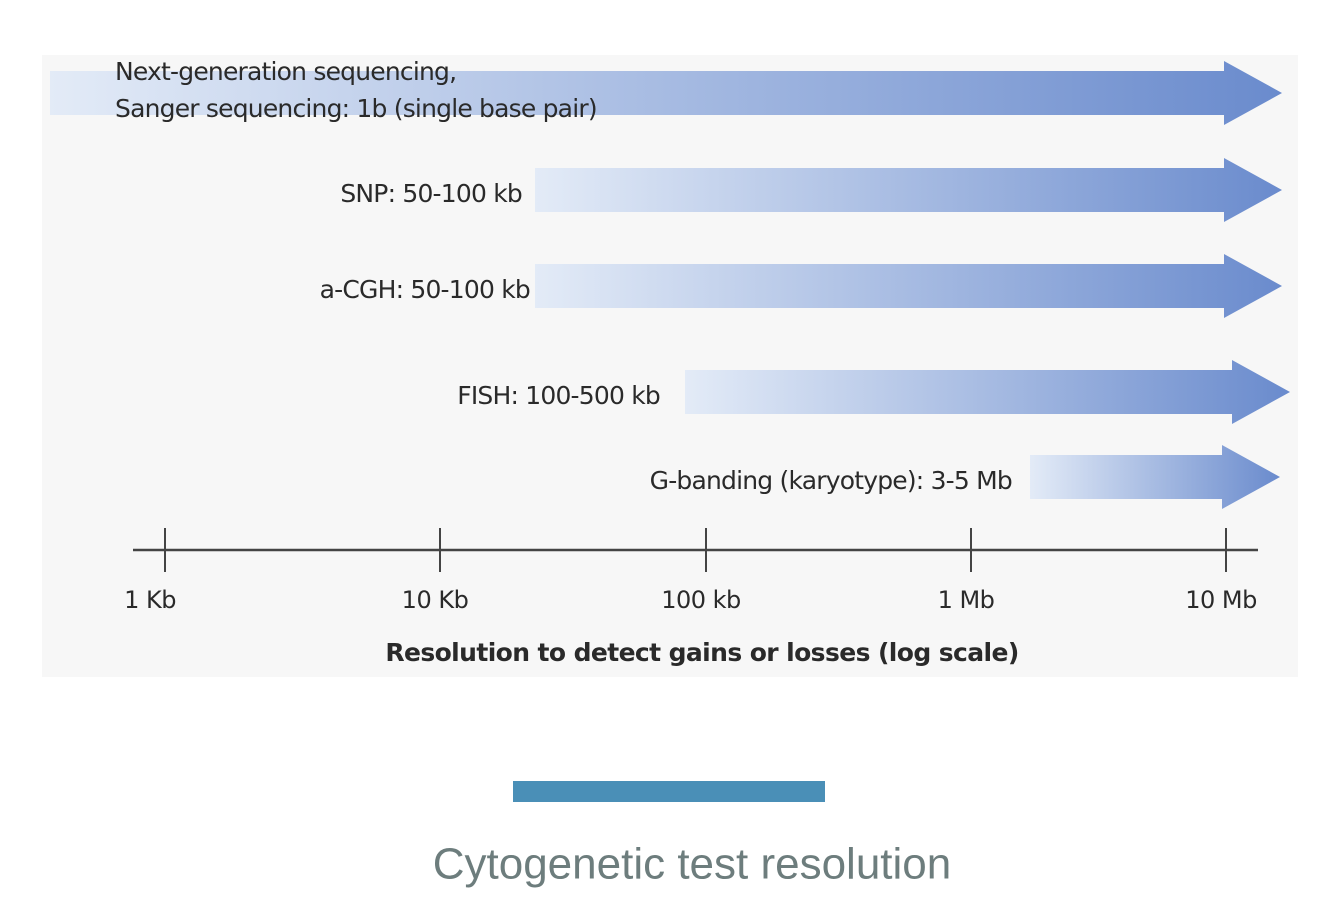 This screenshot has width=1334, height=902. Describe the element at coordinates (150, 600) in the screenshot. I see `tick-label: 1 Kb` at that location.